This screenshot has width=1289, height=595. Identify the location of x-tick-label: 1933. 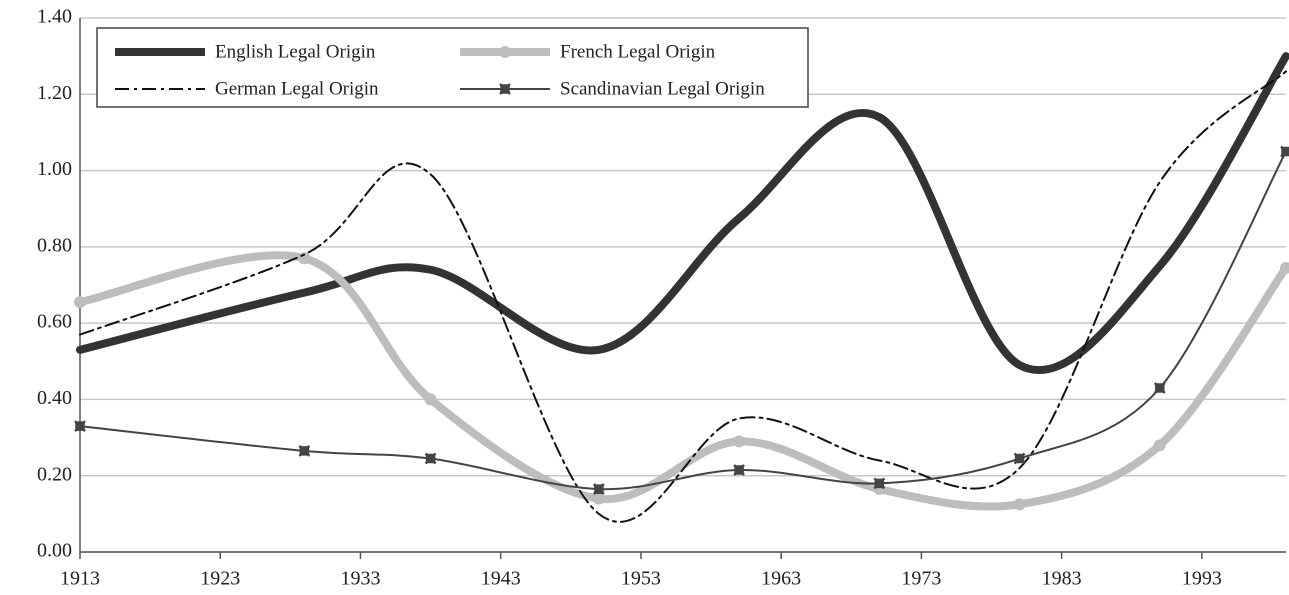
(360, 579).